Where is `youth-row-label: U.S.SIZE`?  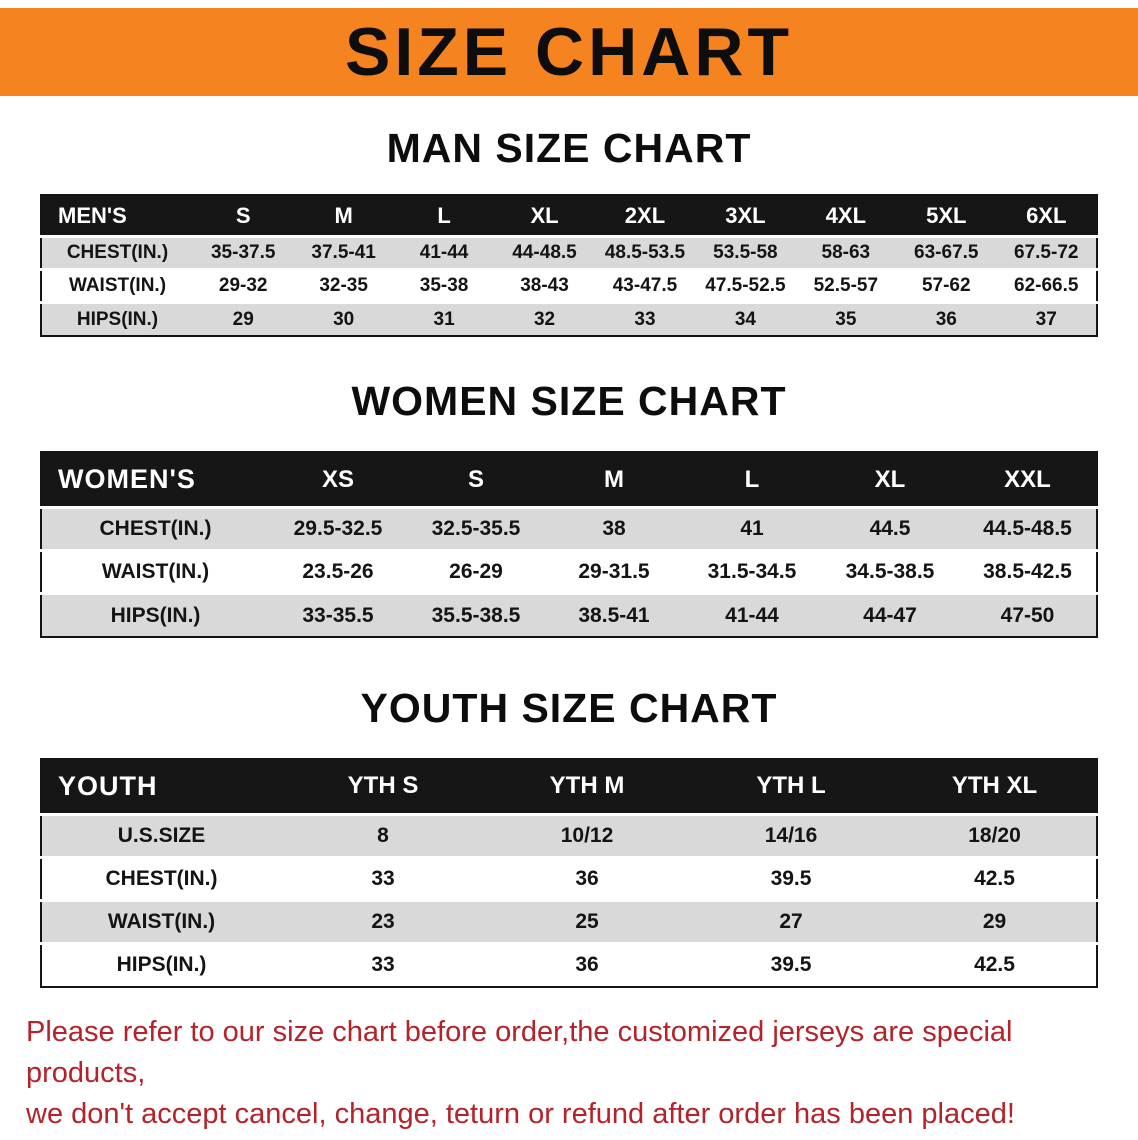 youth-row-label: U.S.SIZE is located at coordinates (161, 835).